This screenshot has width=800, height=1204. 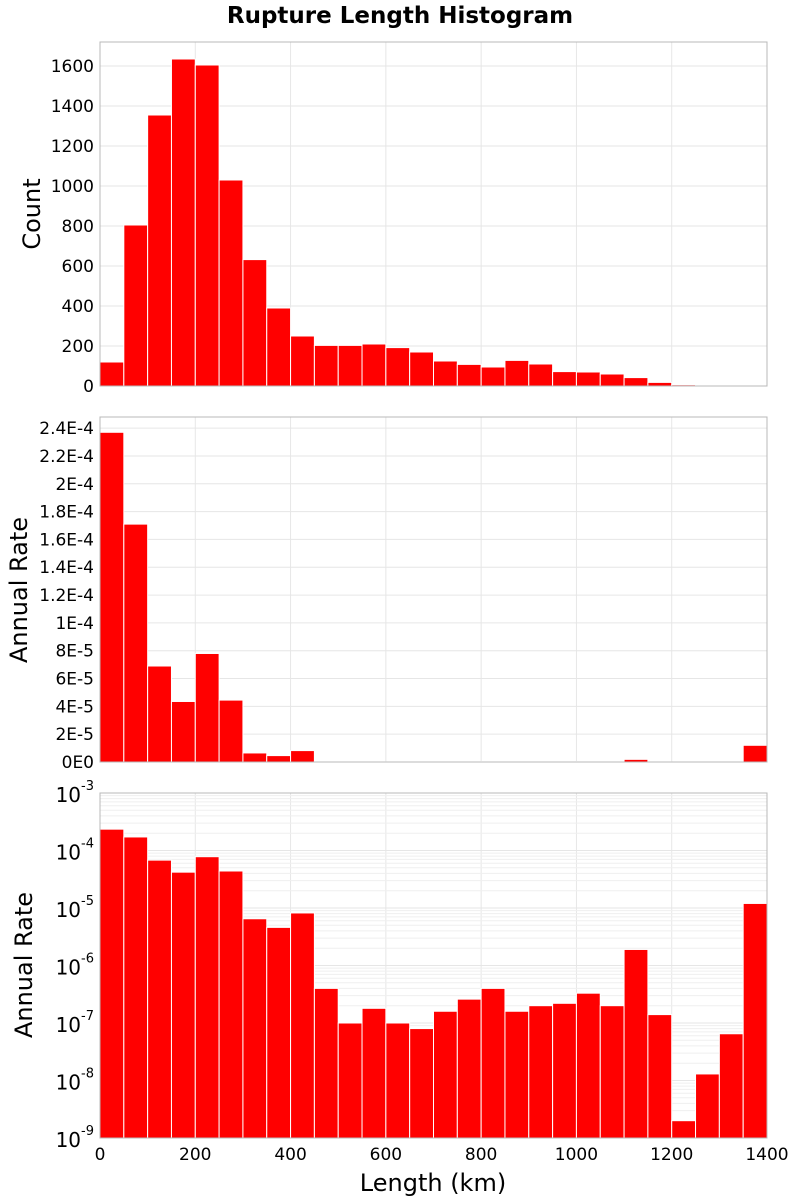 I want to click on y-tick-label: 10⁻⁶, so click(x=75, y=966).